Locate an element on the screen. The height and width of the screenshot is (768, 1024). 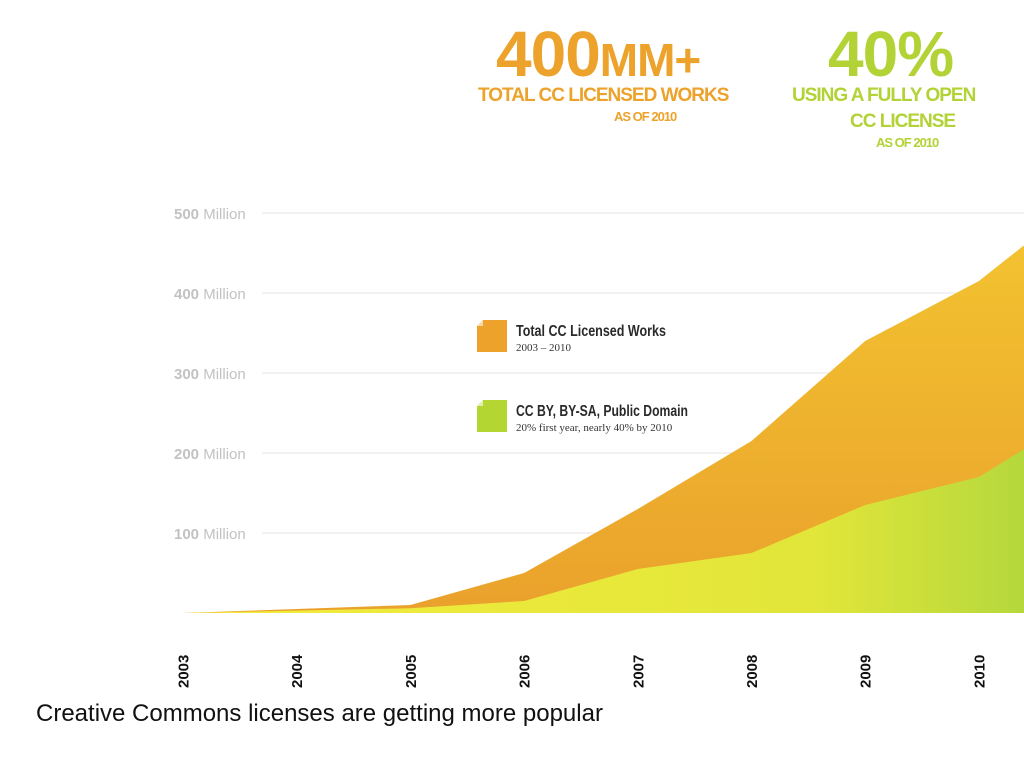
stat-total-label: TOTAL CC LICENSED WORKS is located at coordinates (603, 95).